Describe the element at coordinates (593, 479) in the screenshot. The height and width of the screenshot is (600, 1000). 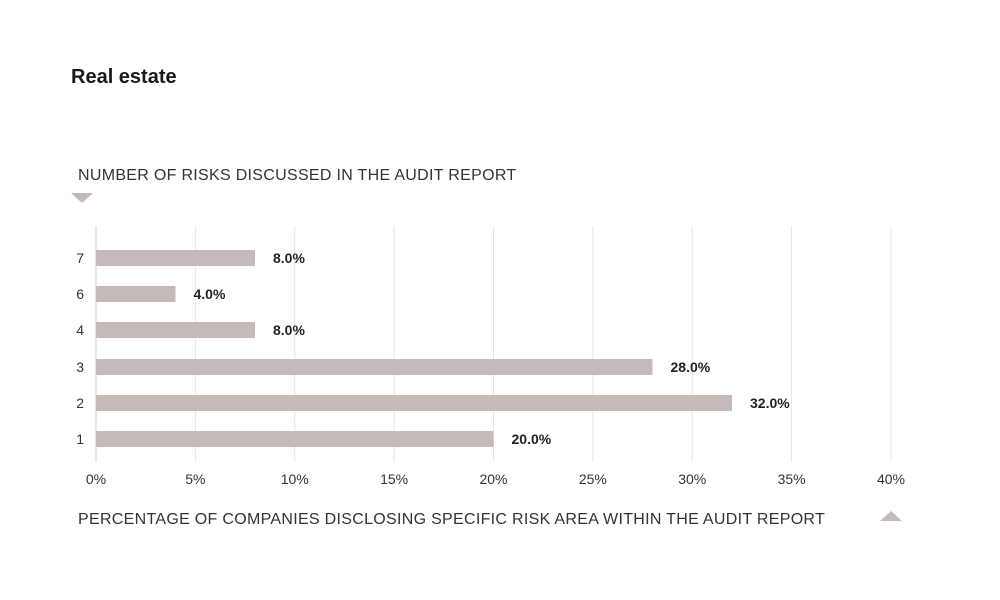
I see `x-tick-label: 25%` at that location.